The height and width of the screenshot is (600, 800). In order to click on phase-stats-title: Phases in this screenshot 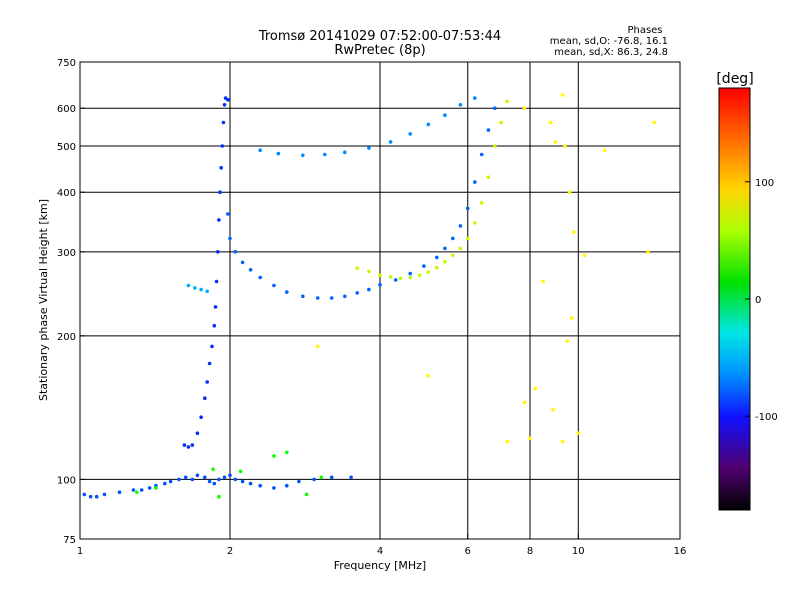, I will do `click(644, 30)`.